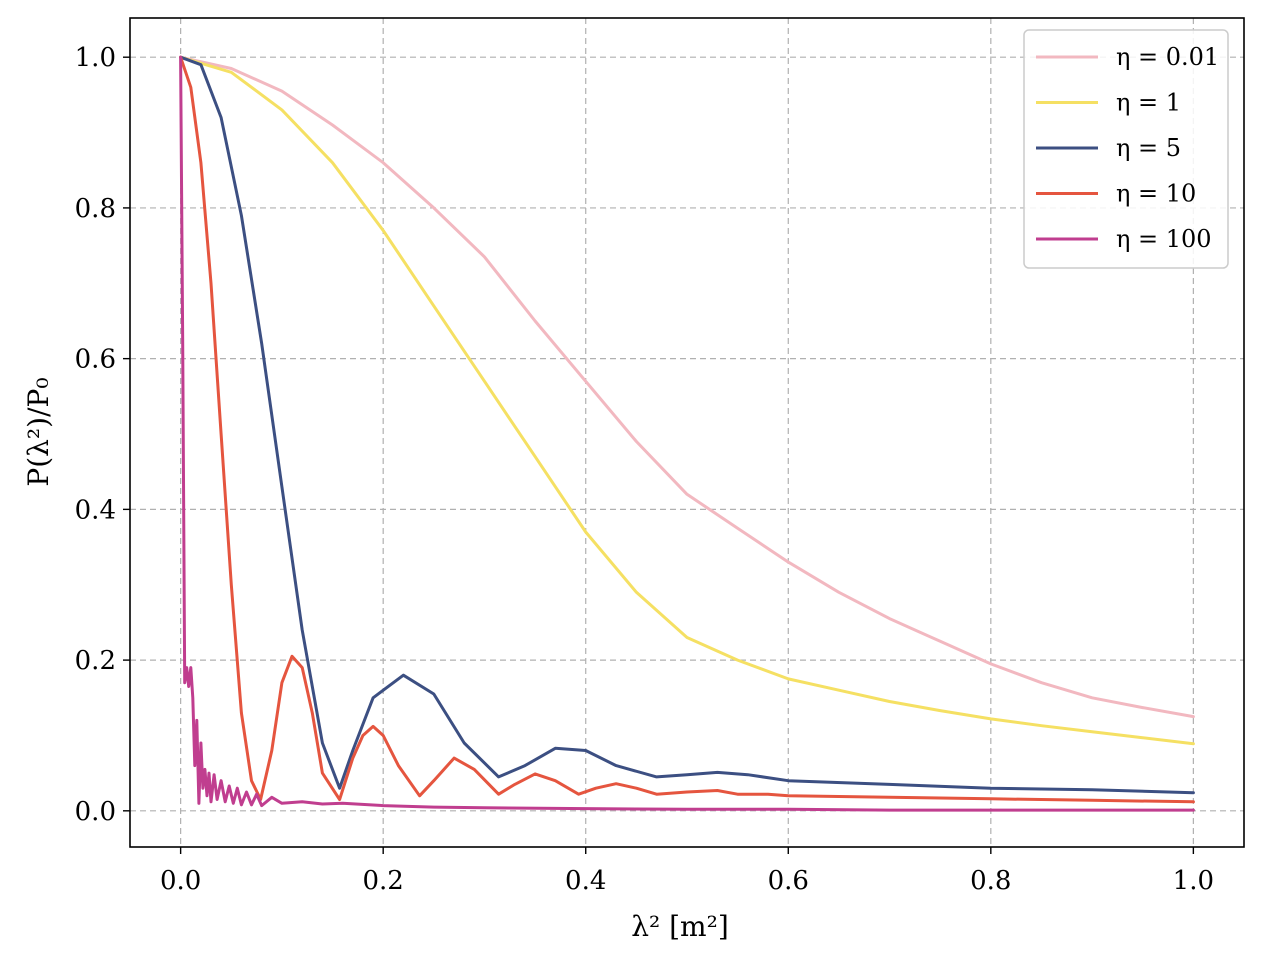 The height and width of the screenshot is (960, 1262). I want to click on legend: η = 0.01 η = 1 η = 5 η = 10 η = 100, so click(1126, 149).